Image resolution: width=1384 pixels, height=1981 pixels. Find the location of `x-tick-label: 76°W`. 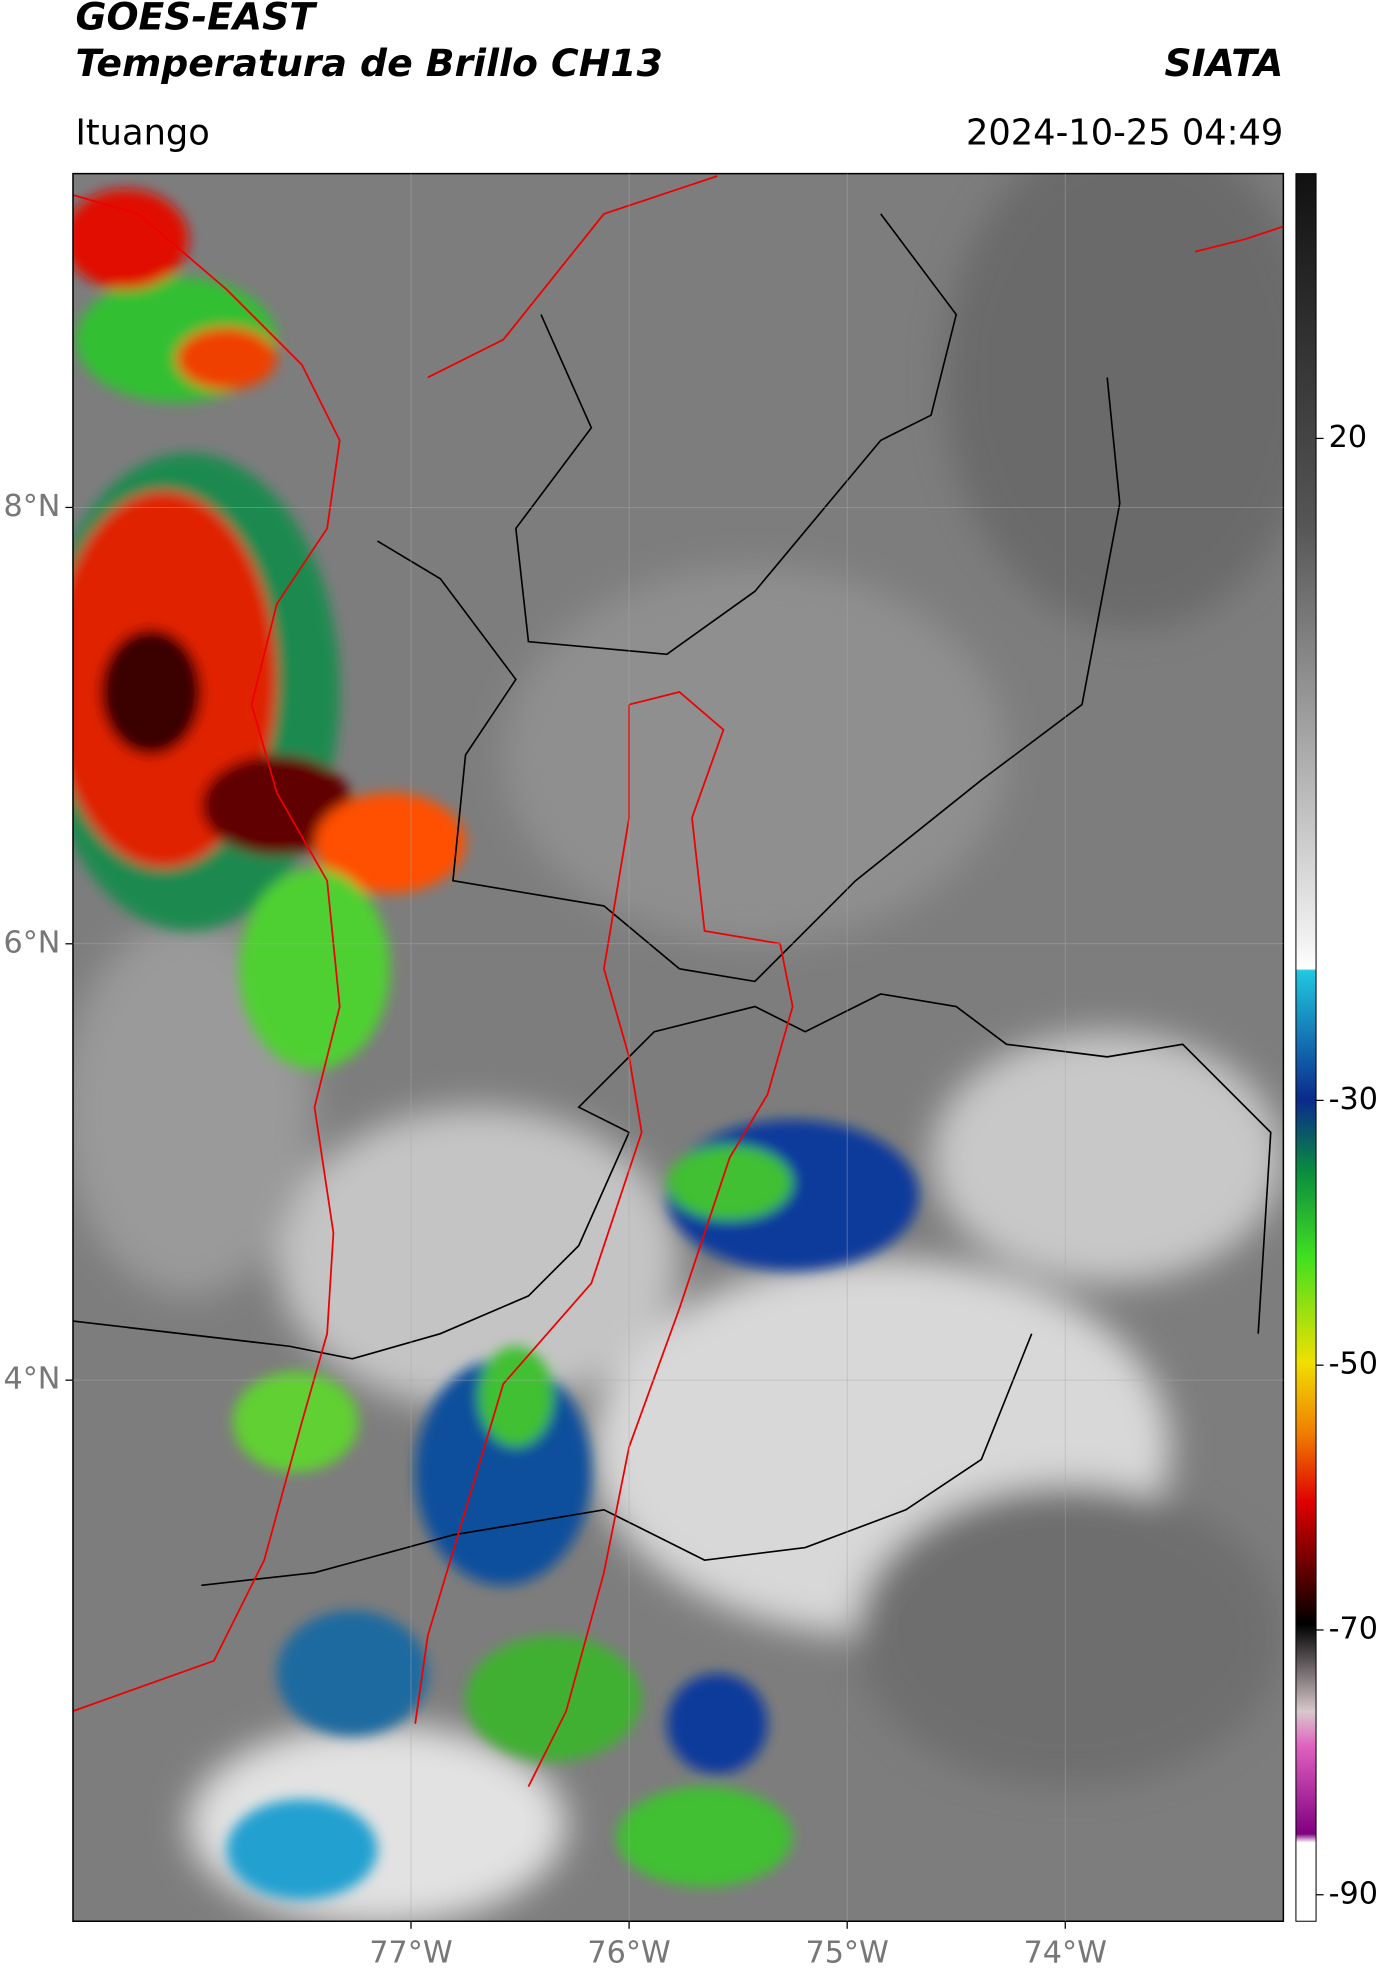

x-tick-label: 76°W is located at coordinates (628, 1952).